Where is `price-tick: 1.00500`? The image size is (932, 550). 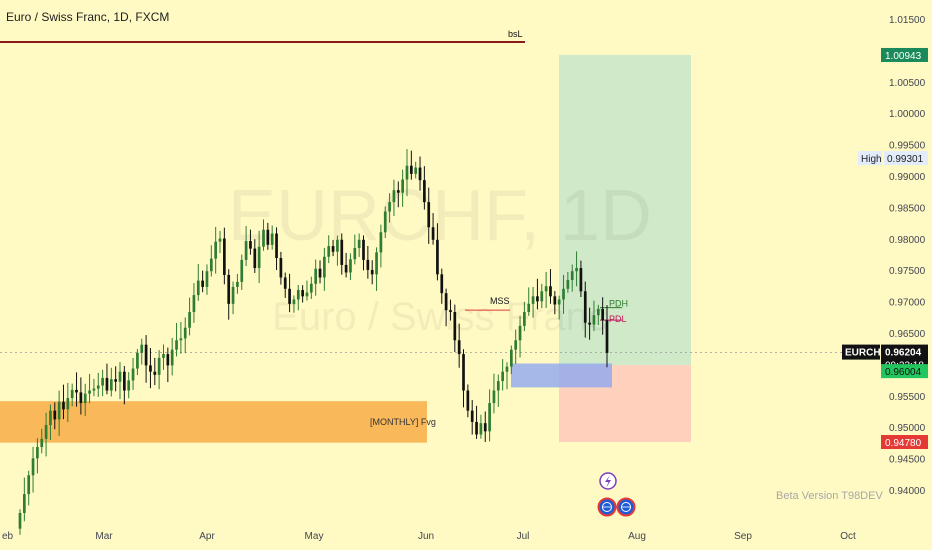
price-tick: 1.00500 is located at coordinates (907, 83).